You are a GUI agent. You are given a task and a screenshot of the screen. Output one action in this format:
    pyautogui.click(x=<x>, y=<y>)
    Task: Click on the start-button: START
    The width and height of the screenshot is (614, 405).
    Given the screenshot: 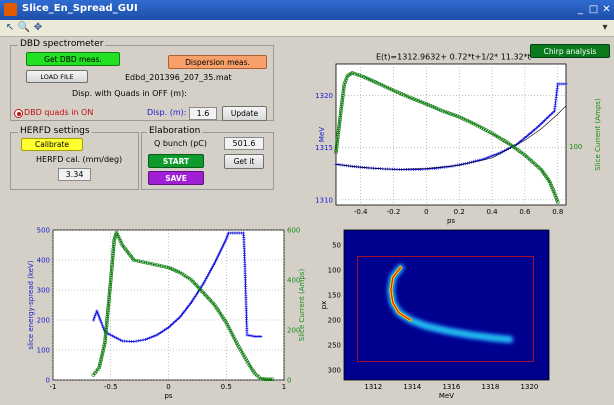 What is the action you would take?
    pyautogui.click(x=176, y=161)
    